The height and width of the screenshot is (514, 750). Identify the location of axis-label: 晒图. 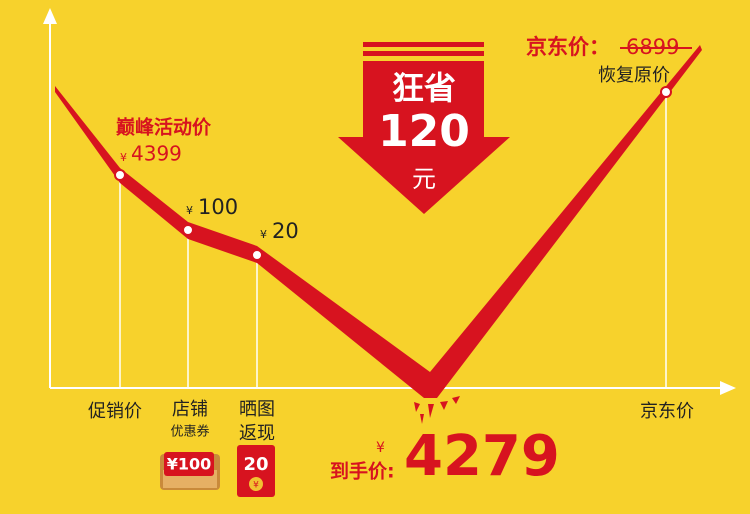
(257, 409).